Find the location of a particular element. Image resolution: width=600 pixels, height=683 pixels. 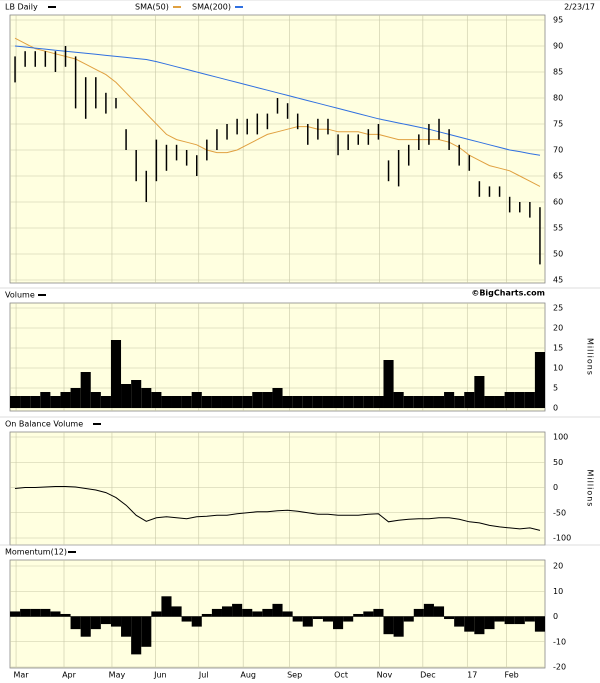

y-tick-label: 100 is located at coordinates (560, 437).